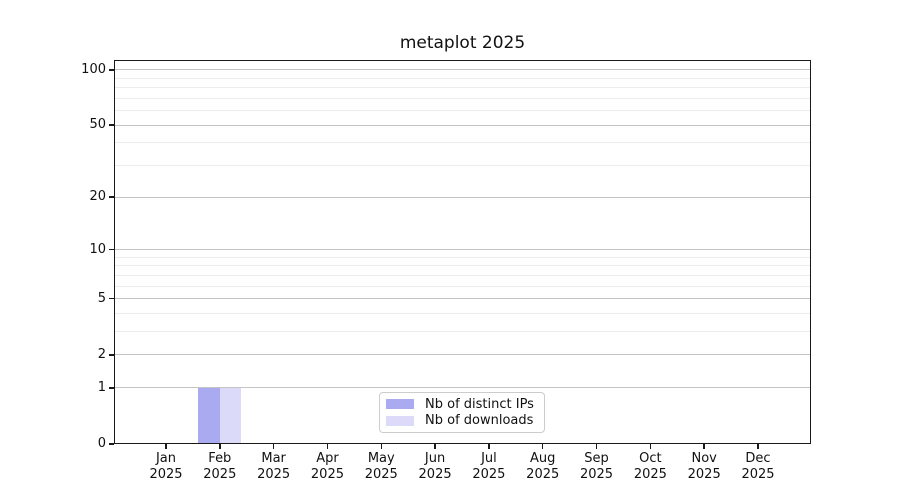 The height and width of the screenshot is (500, 900). What do you see at coordinates (543, 458) in the screenshot?
I see `x-tick-month: Aug` at bounding box center [543, 458].